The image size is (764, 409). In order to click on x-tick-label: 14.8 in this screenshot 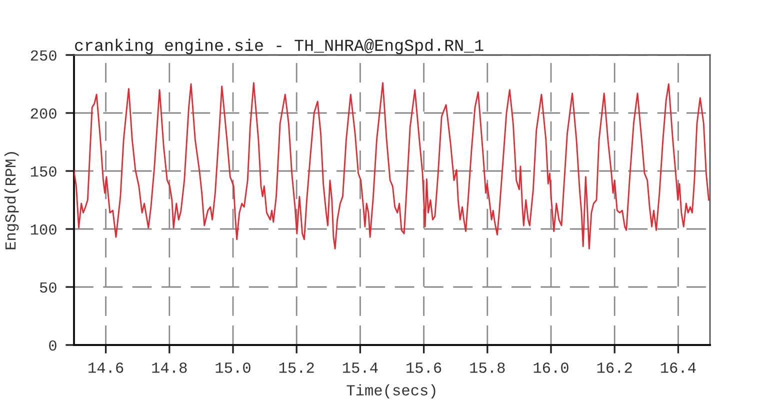, I will do `click(169, 367)`.